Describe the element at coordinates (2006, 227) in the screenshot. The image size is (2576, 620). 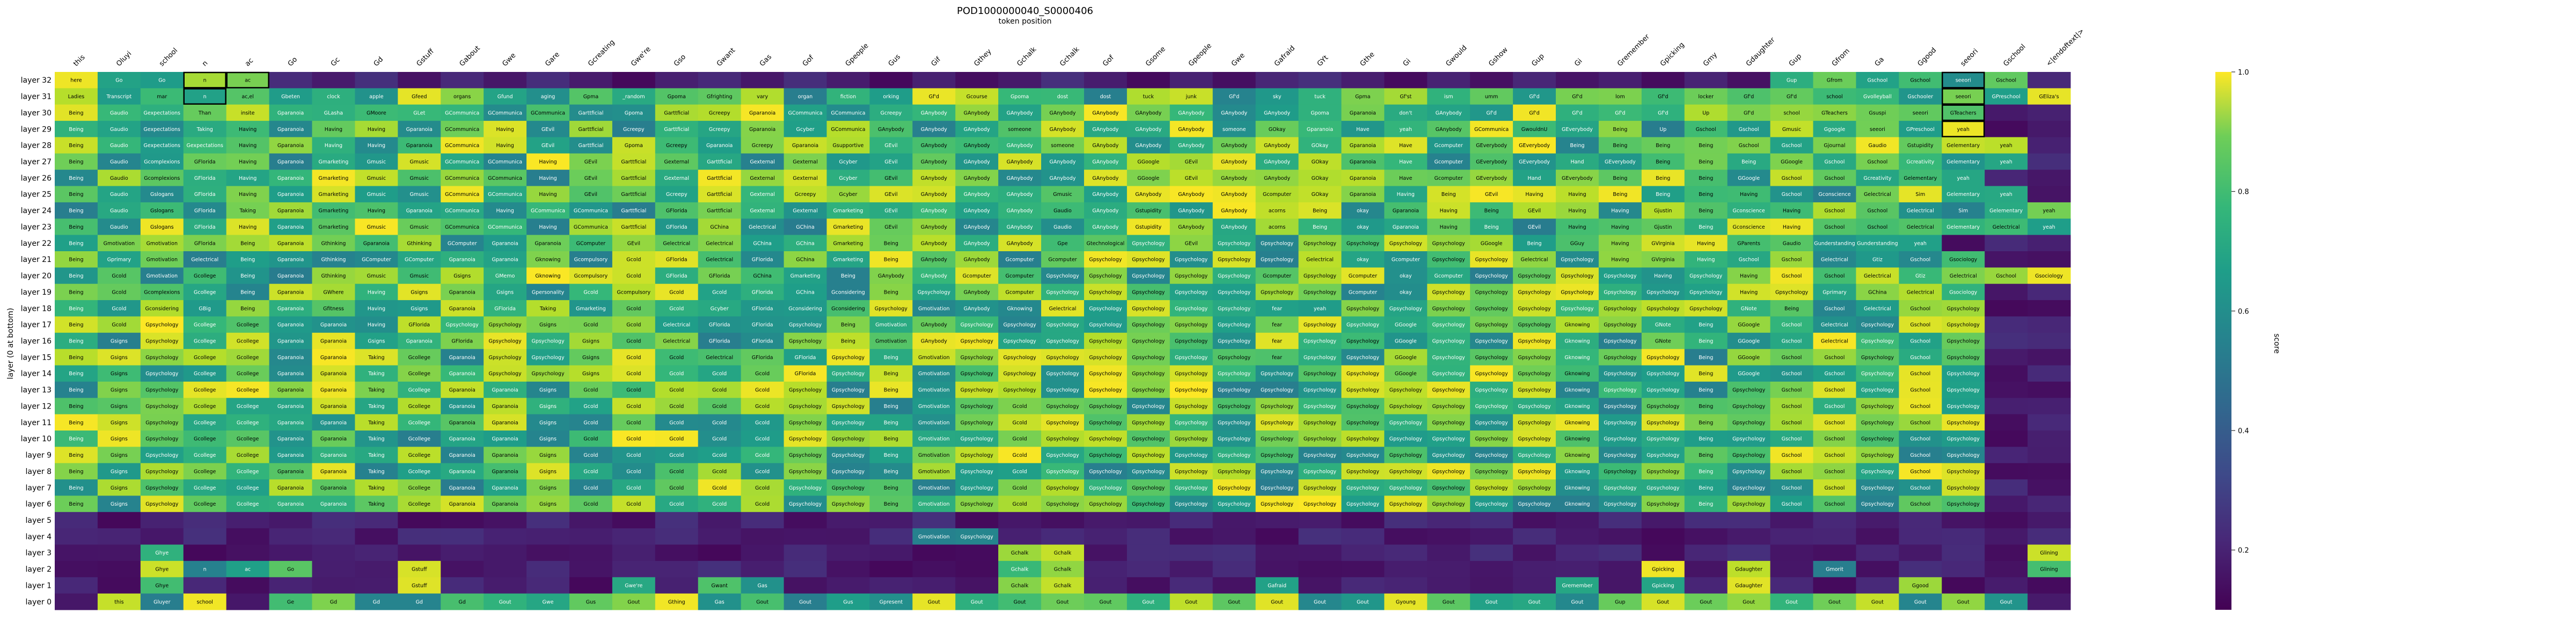
I see `cell-label: Gelectrical` at that location.